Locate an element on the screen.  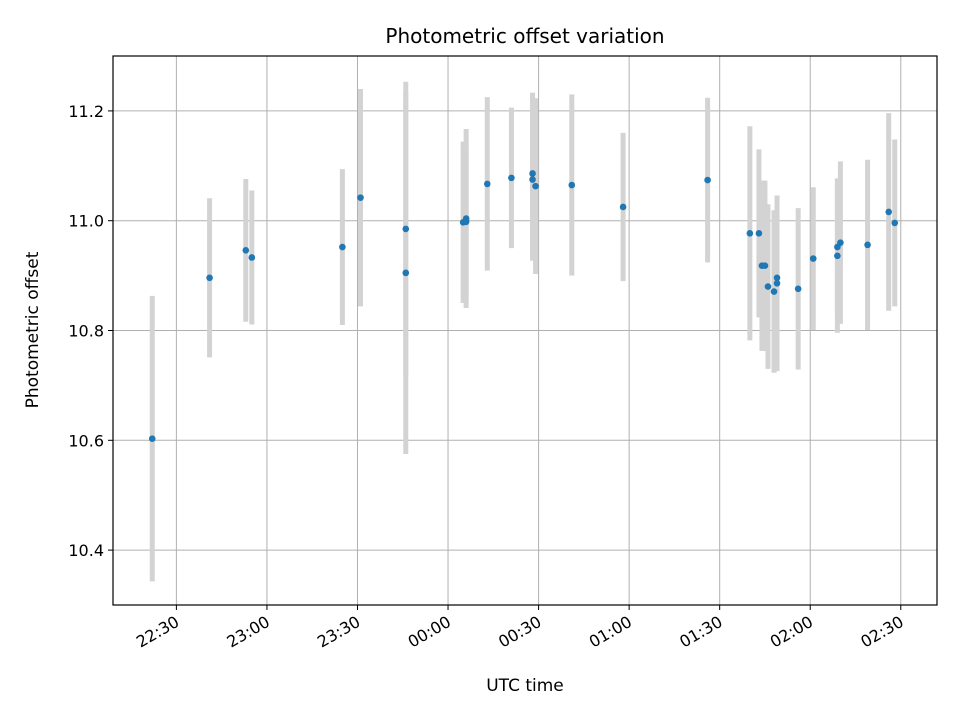
x-axis-label: UTC time is located at coordinates (525, 686).